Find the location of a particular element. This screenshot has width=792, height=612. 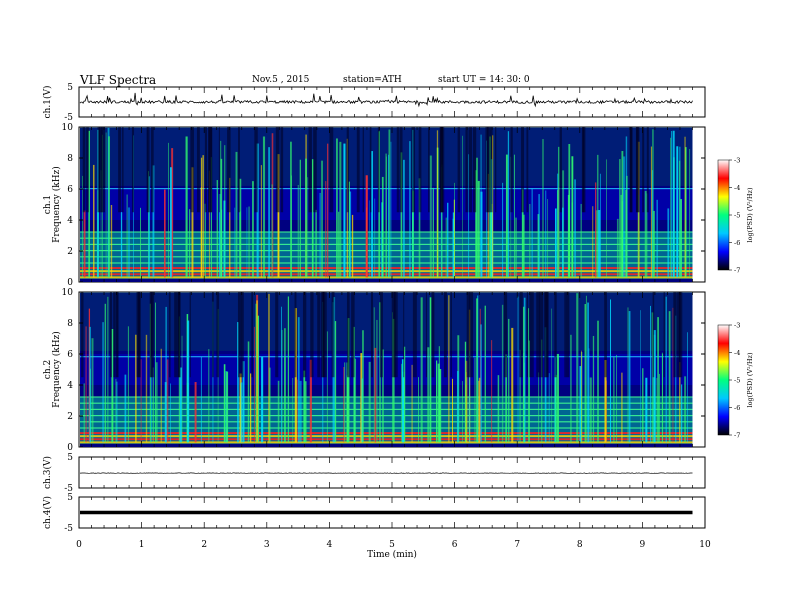

colorbar-label: log(PSD) (V²/Hz) is located at coordinates (750, 379).